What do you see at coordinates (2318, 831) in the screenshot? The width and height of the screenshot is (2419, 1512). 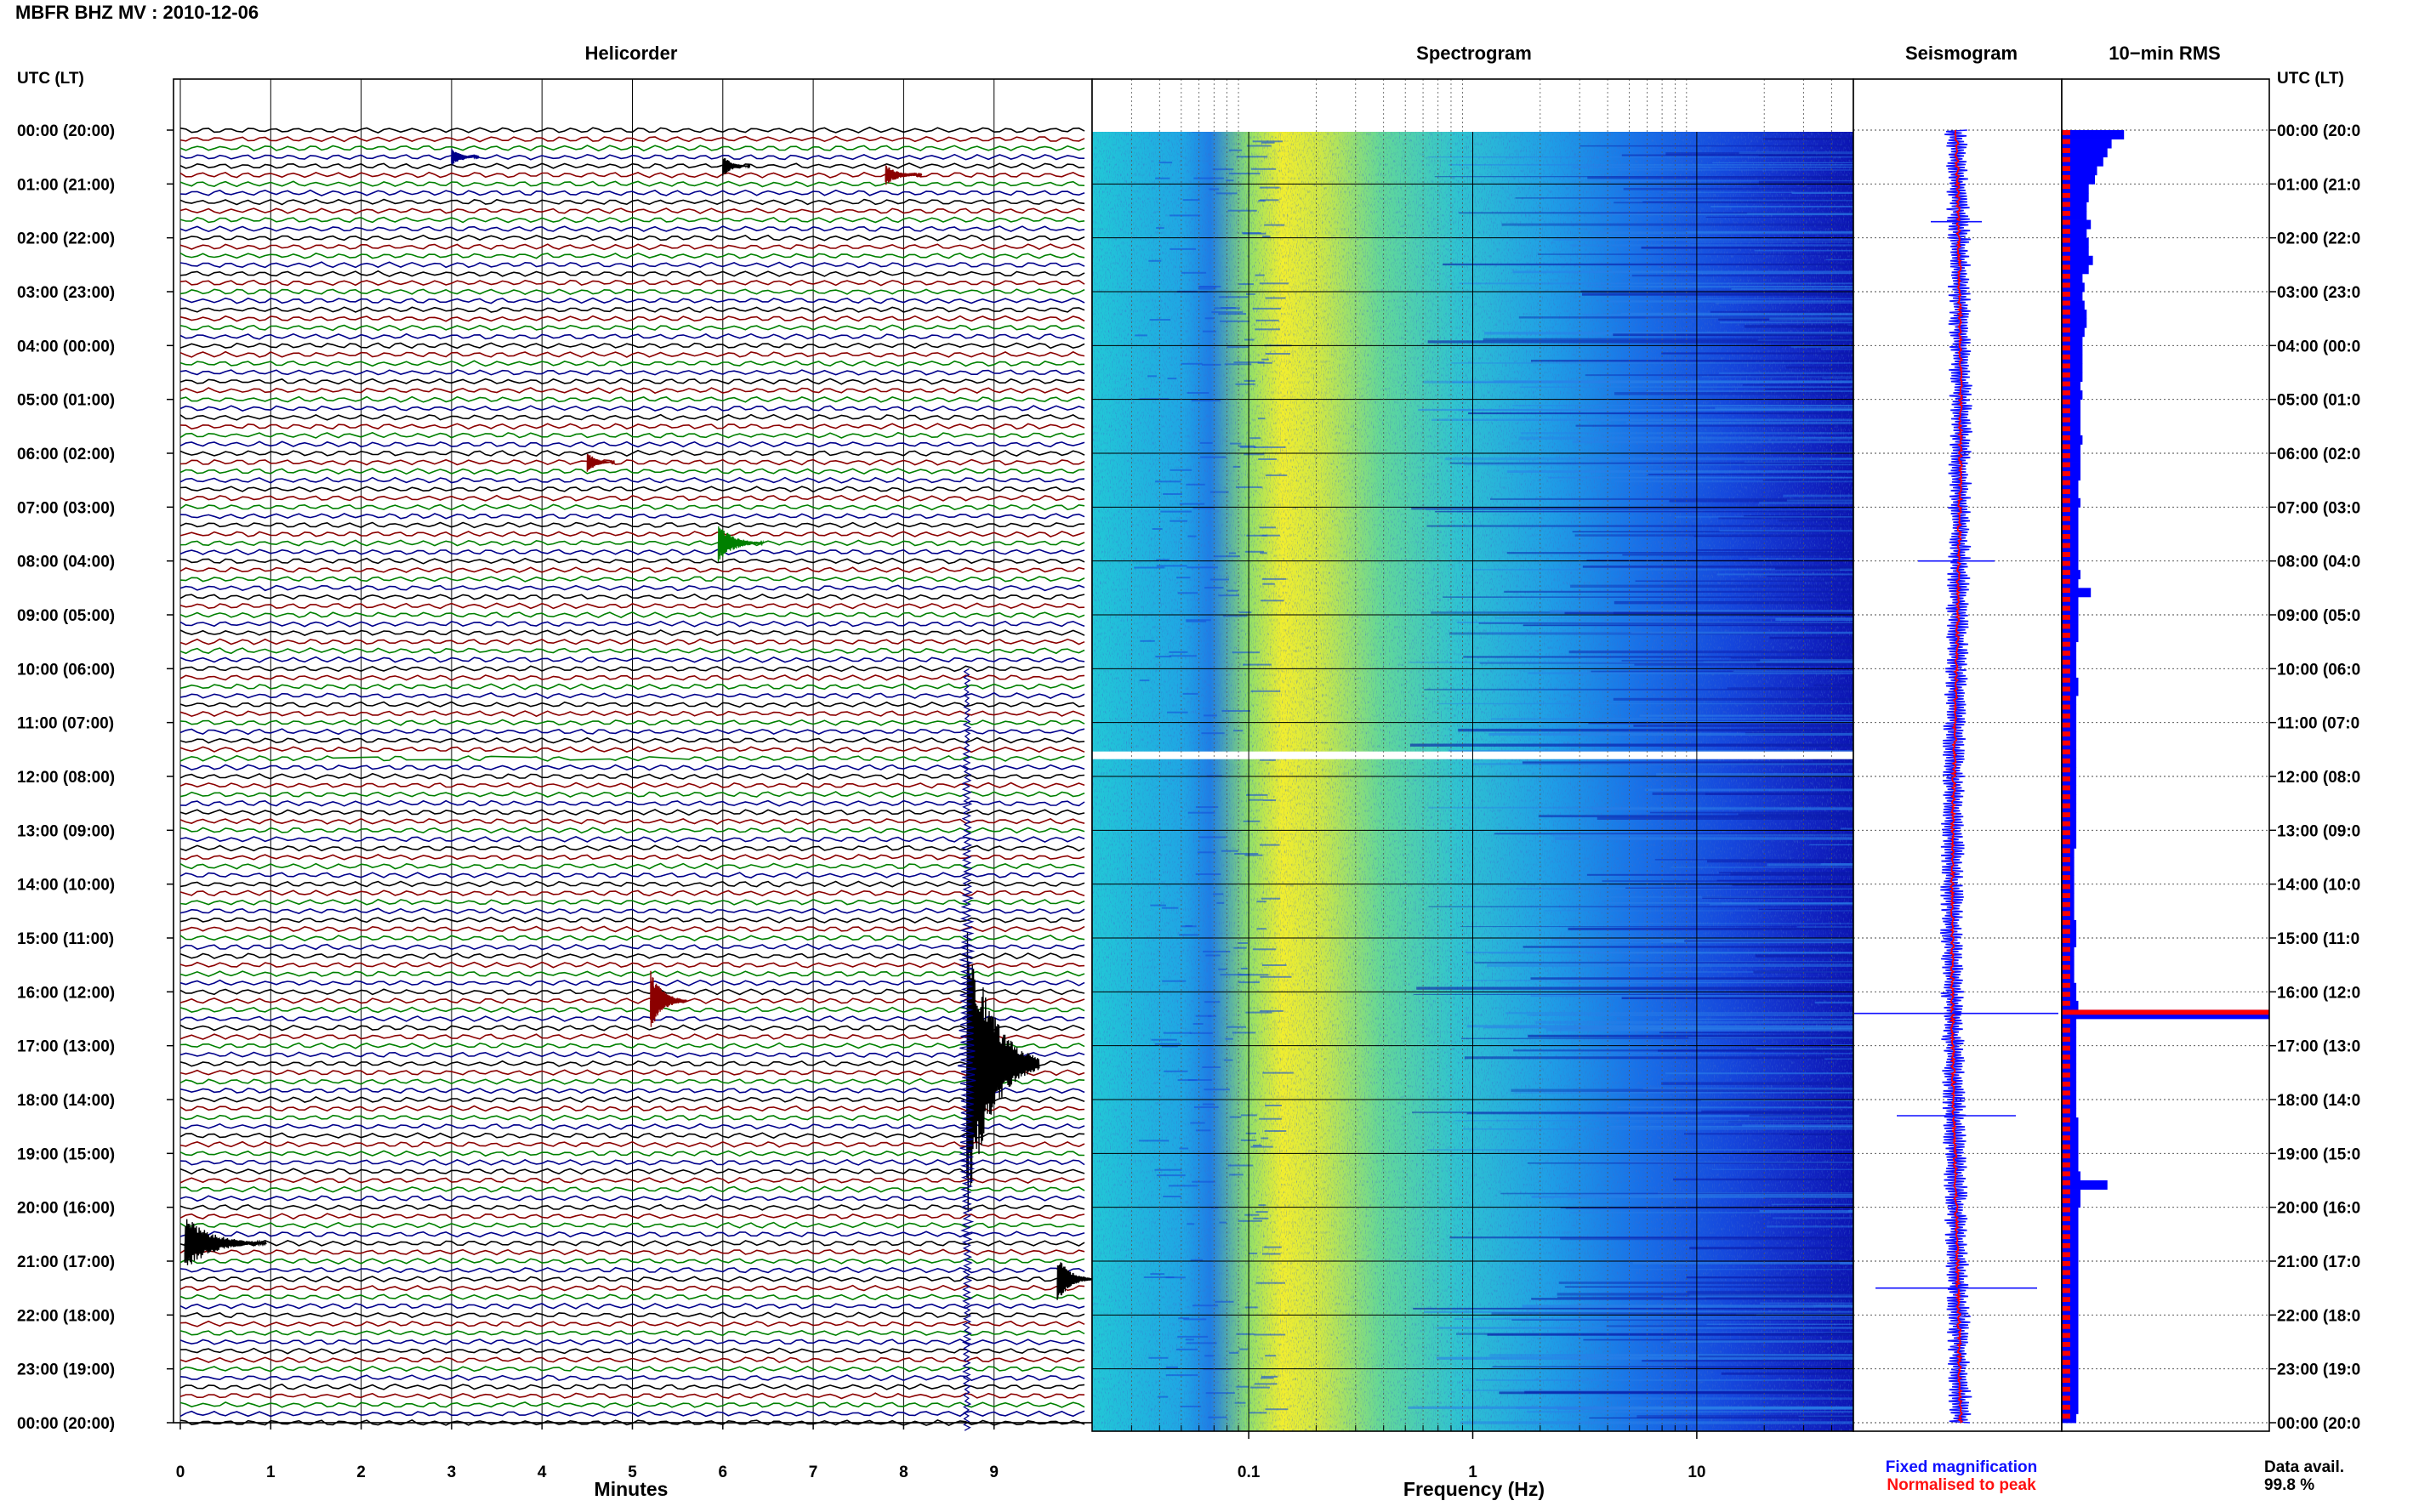 I see `time-tick-right: 13:00 (09:0` at bounding box center [2318, 831].